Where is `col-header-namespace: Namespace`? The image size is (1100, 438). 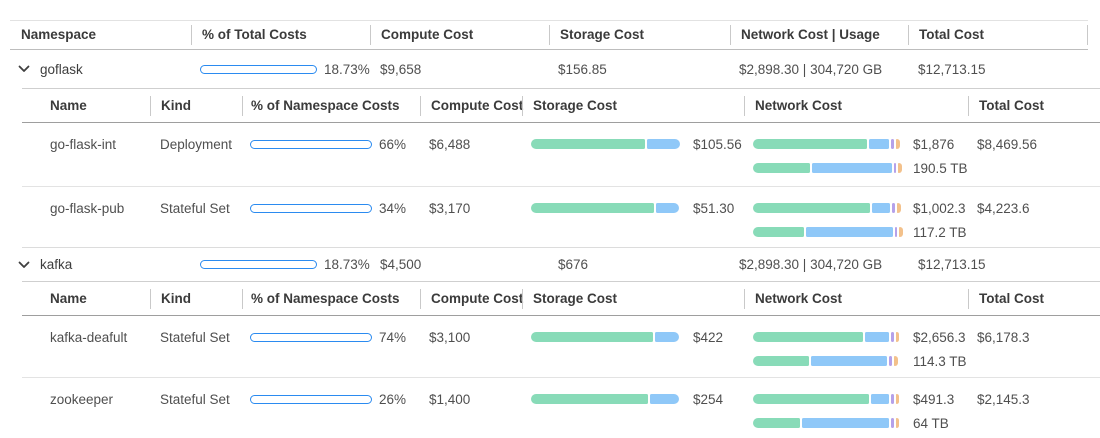
col-header-namespace: Namespace is located at coordinates (59, 34).